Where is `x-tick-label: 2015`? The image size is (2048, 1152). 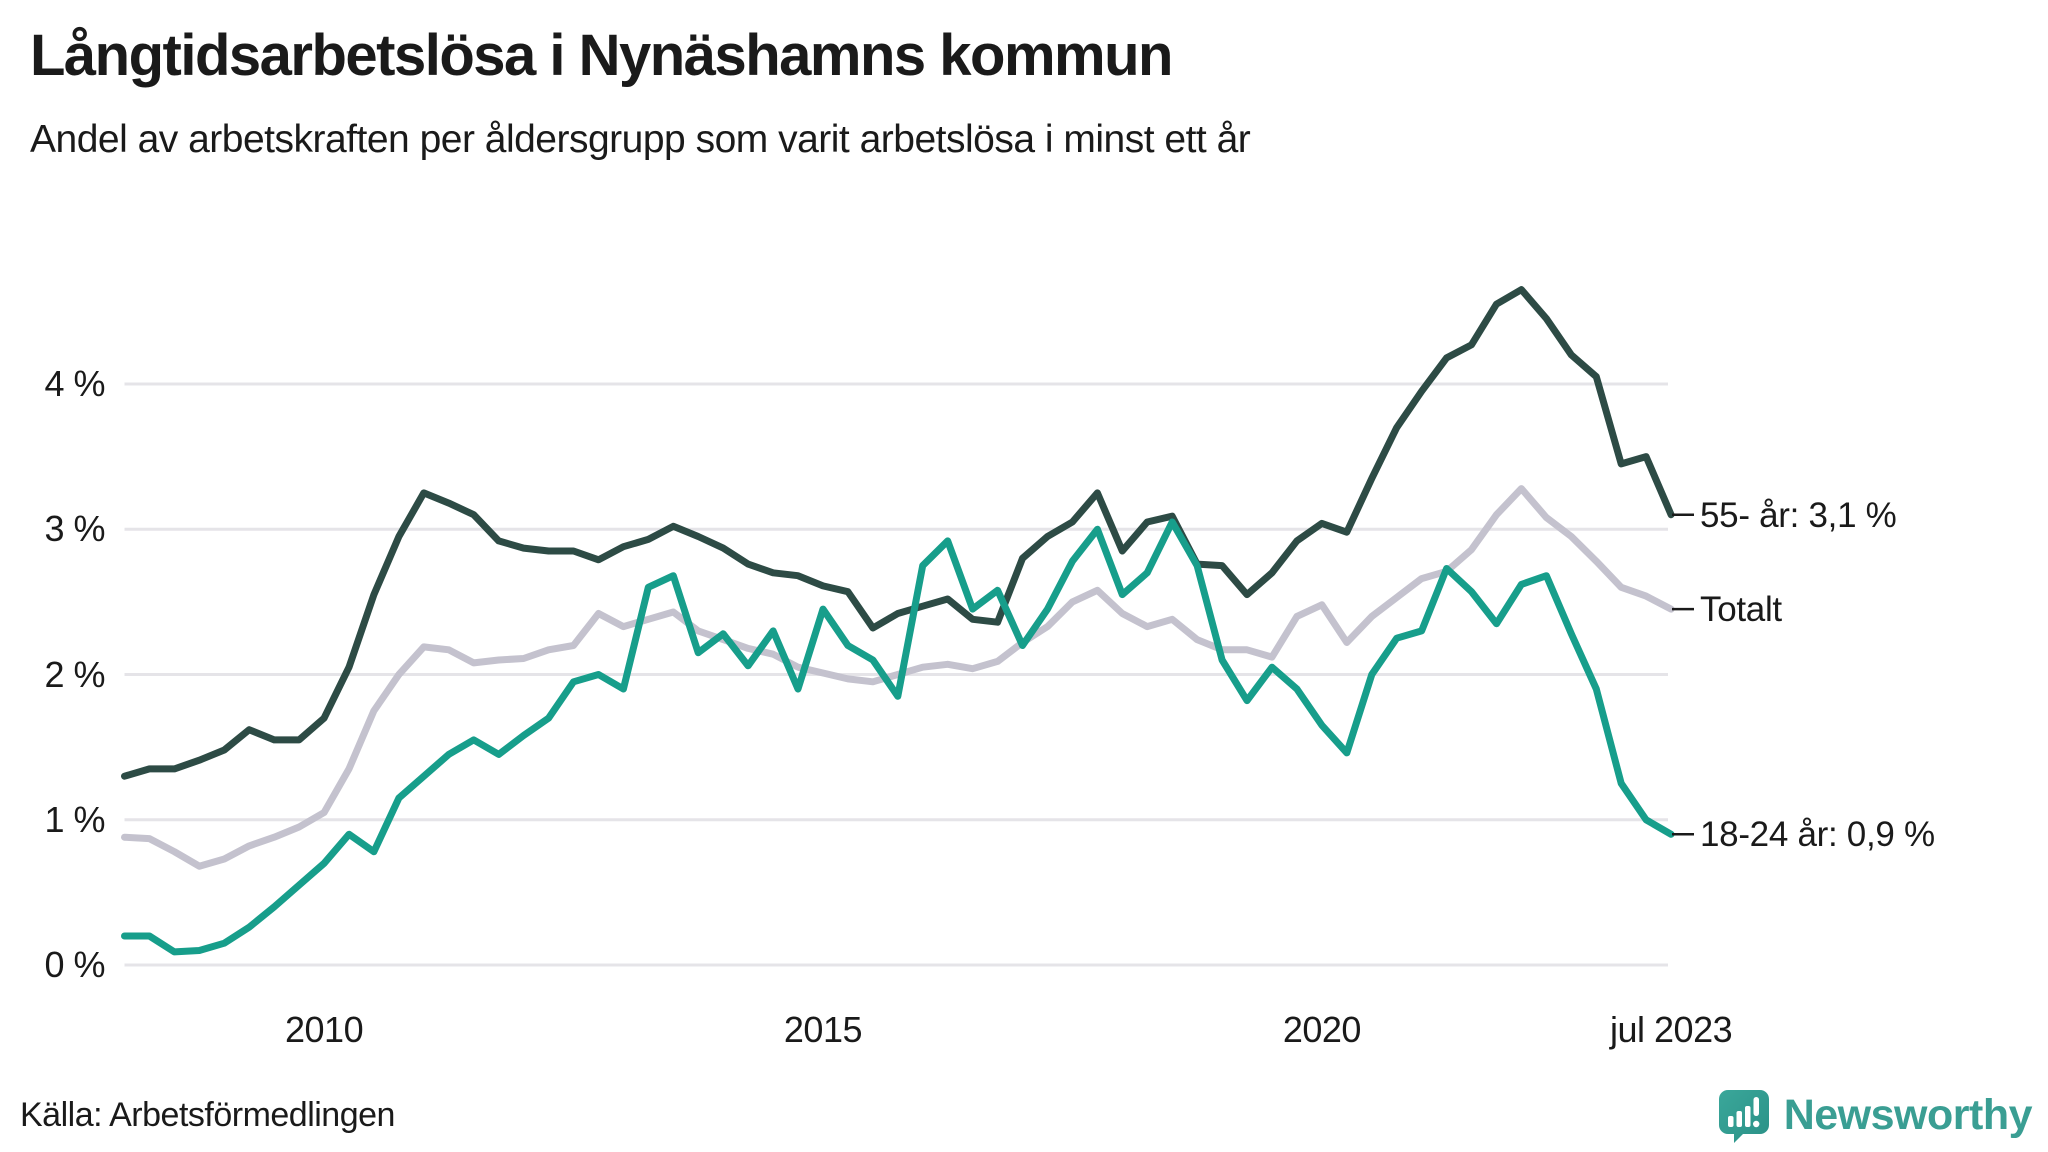
x-tick-label: 2015 is located at coordinates (823, 1029).